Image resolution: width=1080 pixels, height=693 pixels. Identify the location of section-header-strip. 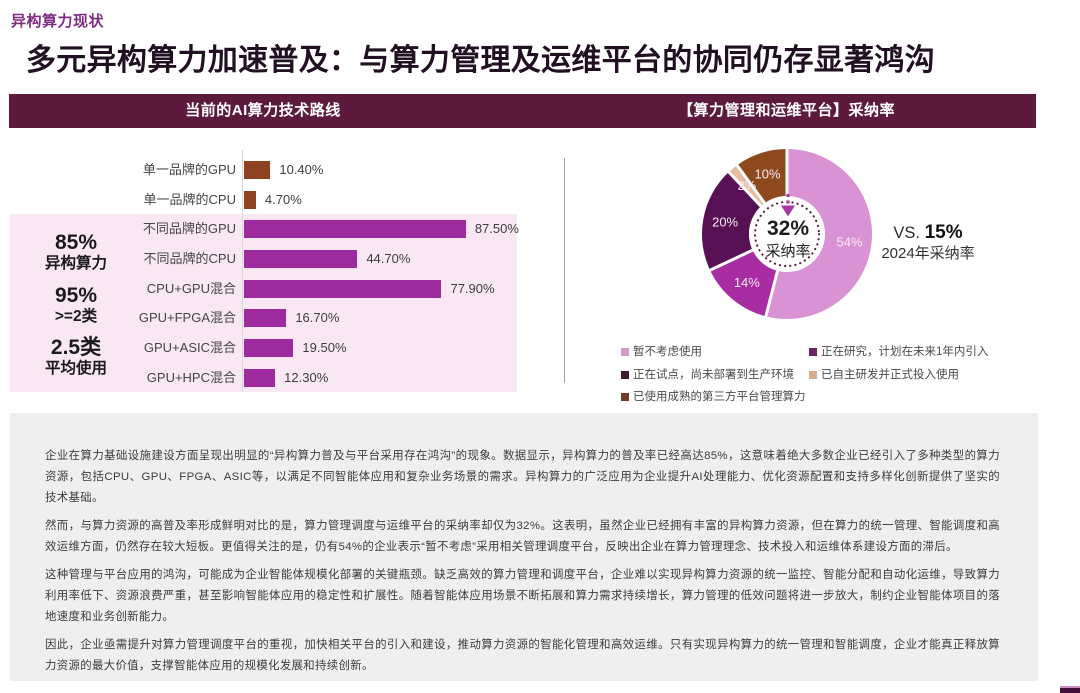
(522, 111).